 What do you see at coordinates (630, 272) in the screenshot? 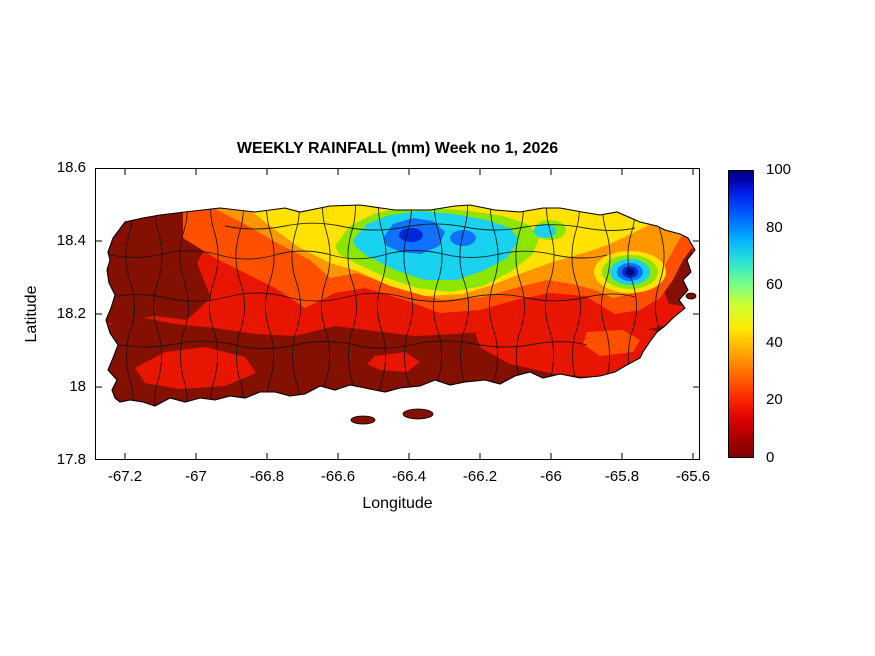
I see `contour-band-navy-100mm` at bounding box center [630, 272].